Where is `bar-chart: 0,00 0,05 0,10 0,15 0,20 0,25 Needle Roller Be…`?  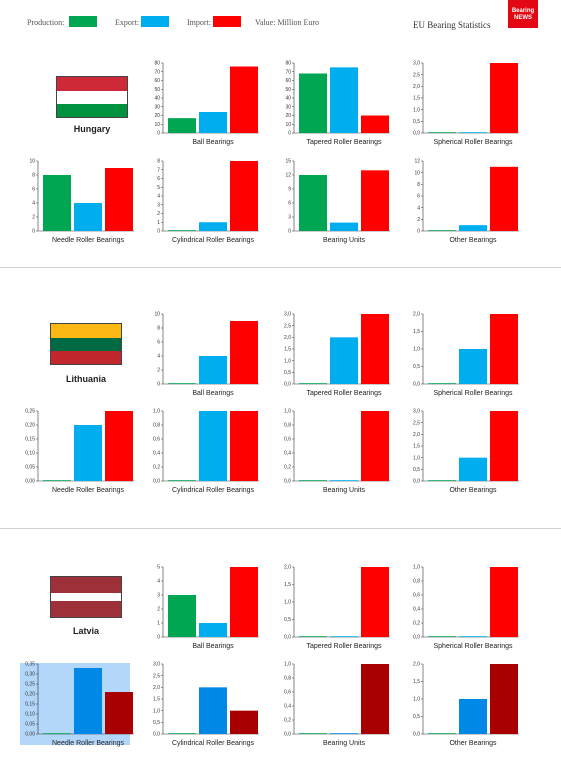 bar-chart: 0,00 0,05 0,10 0,15 0,20 0,25 Needle Roller Be… is located at coordinates (79, 451).